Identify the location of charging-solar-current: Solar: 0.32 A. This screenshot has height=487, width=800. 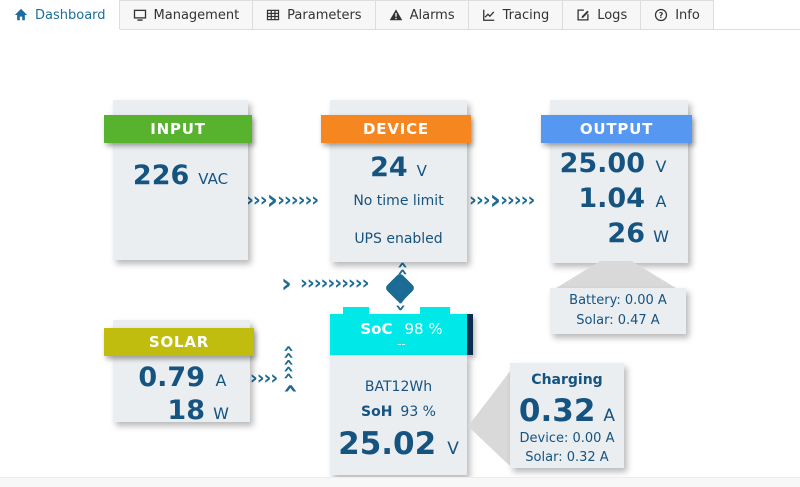
(567, 457).